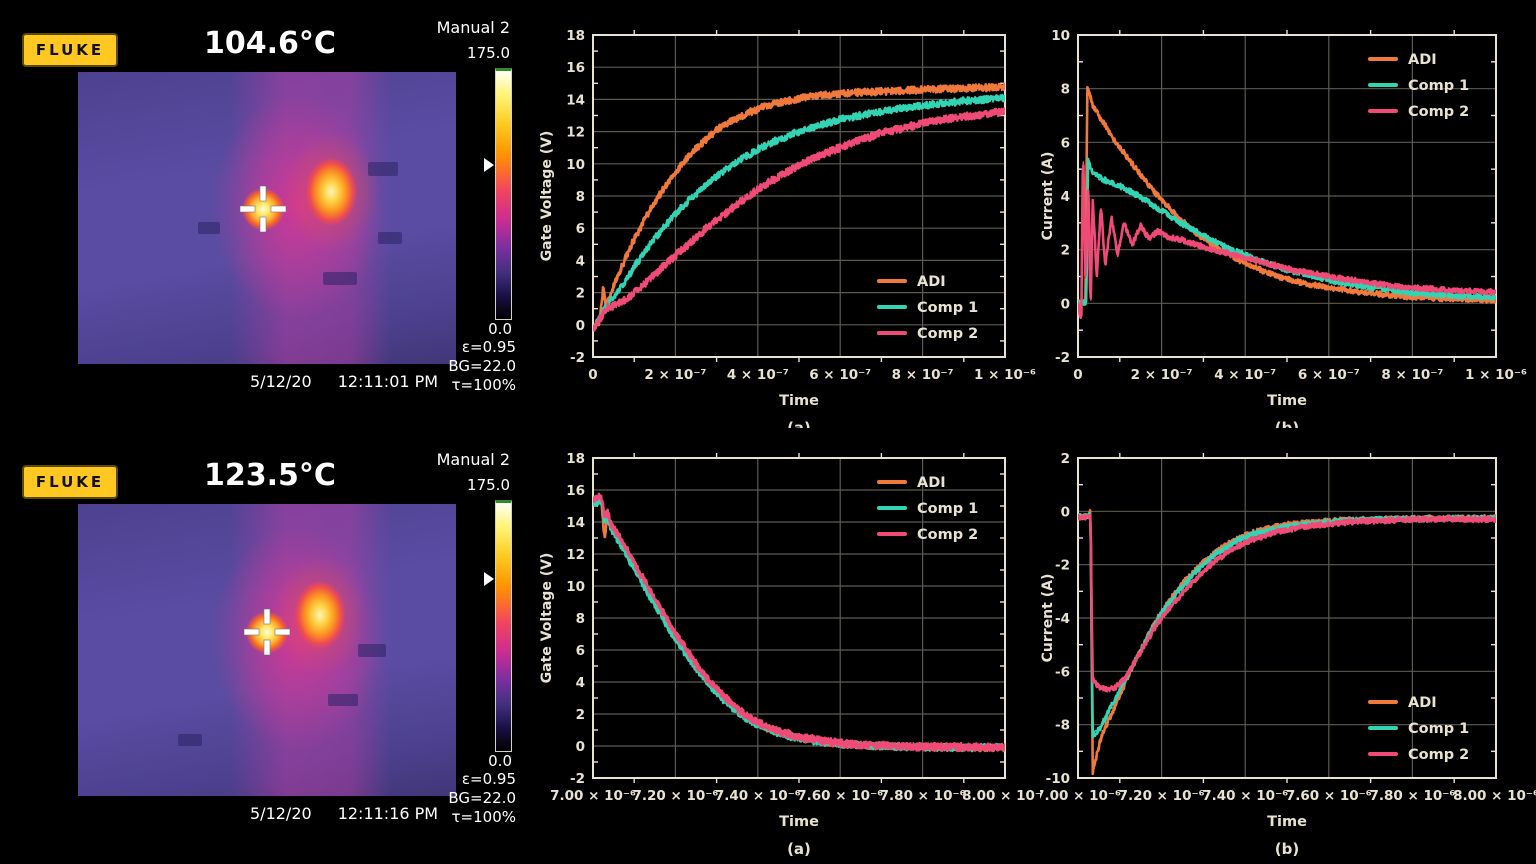 The height and width of the screenshot is (864, 1536). What do you see at coordinates (1062, 726) in the screenshot?
I see `svg-text: -8` at bounding box center [1062, 726].